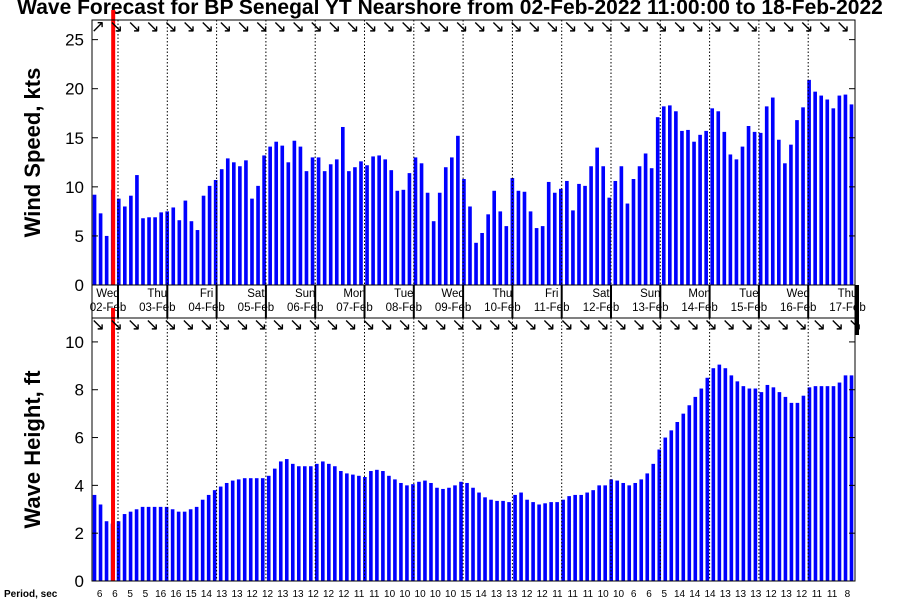 This screenshot has height=600, width=900. Describe the element at coordinates (466, 594) in the screenshot. I see `period-label: 15` at that location.